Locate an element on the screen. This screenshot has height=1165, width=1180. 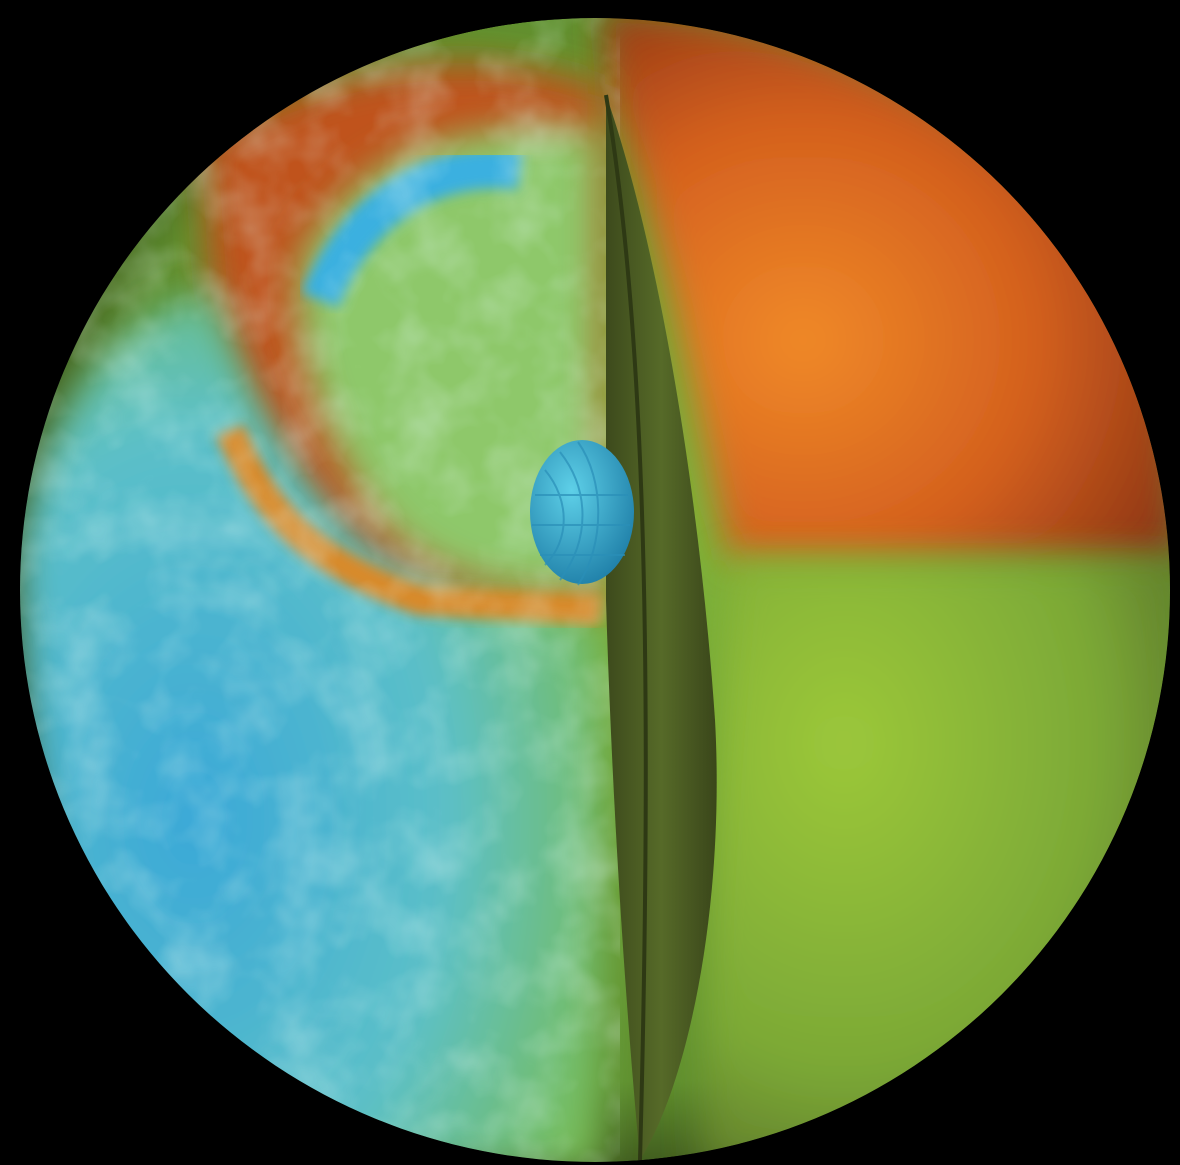
blade-edge is located at coordinates (626, 627).